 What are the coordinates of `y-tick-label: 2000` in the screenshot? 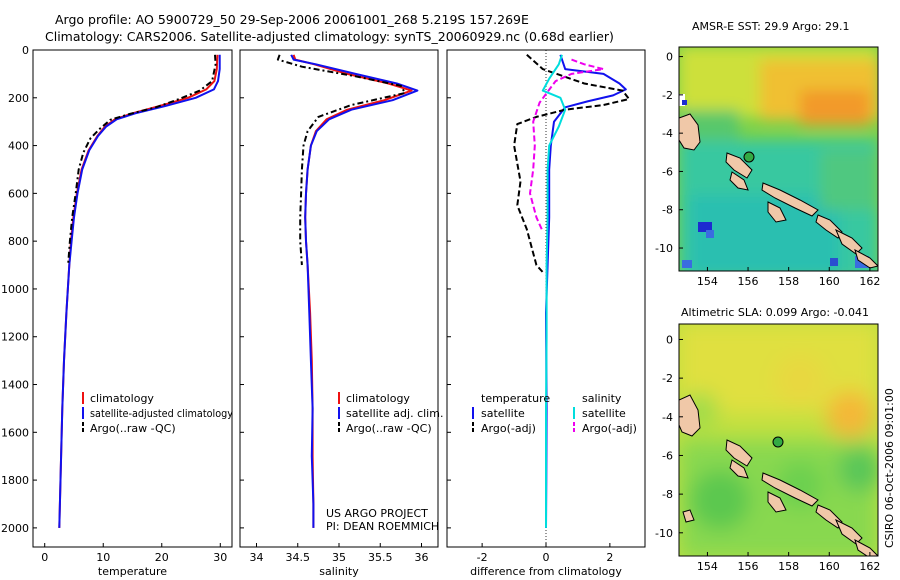 It's located at (15, 528).